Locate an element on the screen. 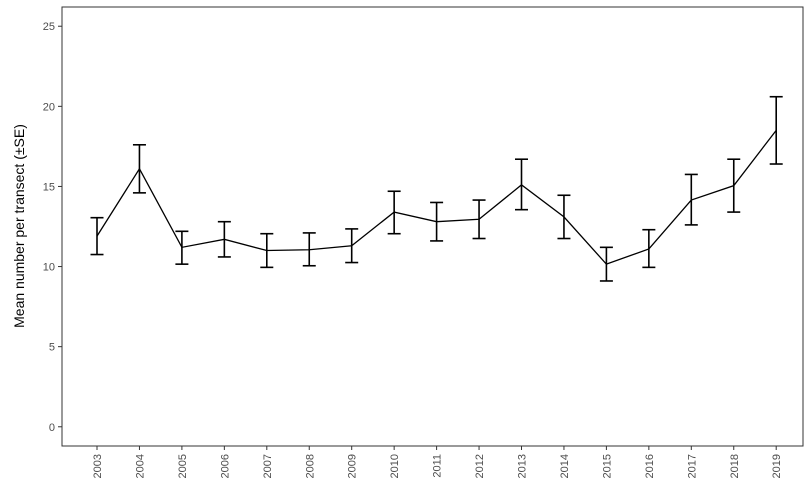 The height and width of the screenshot is (486, 805). x-tick-label: 2011 is located at coordinates (438, 466).